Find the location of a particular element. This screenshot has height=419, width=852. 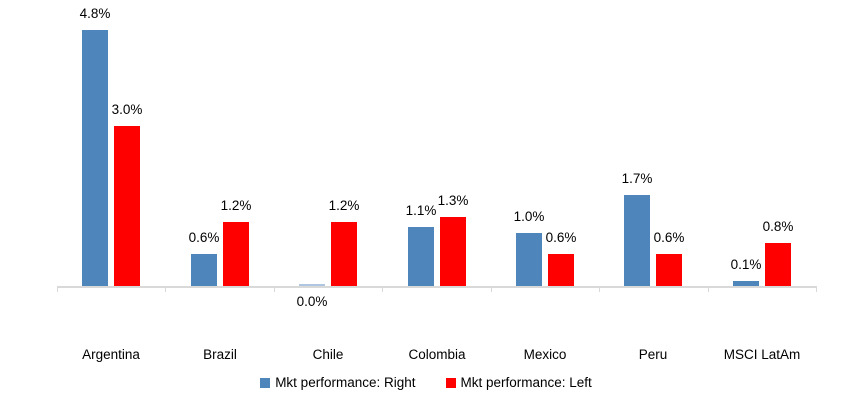

bar-label-right-brazil: 0.6% is located at coordinates (204, 237).